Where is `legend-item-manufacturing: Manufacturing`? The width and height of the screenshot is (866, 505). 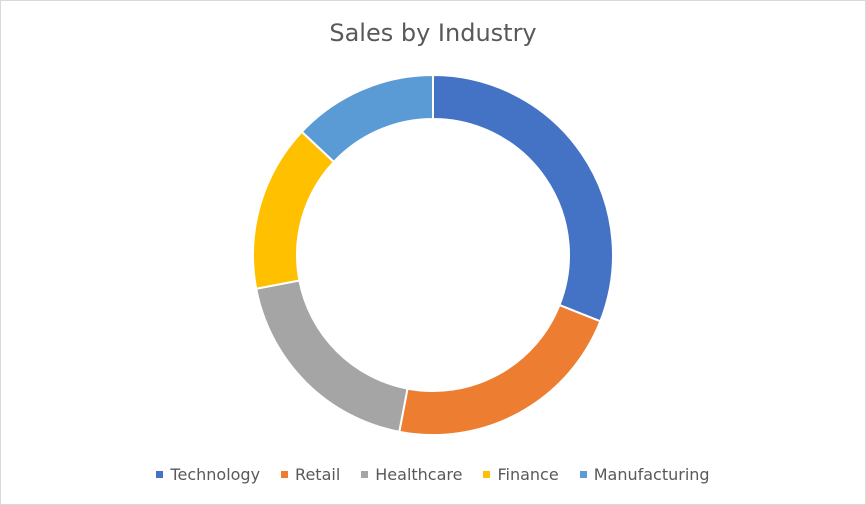 legend-item-manufacturing: Manufacturing is located at coordinates (644, 474).